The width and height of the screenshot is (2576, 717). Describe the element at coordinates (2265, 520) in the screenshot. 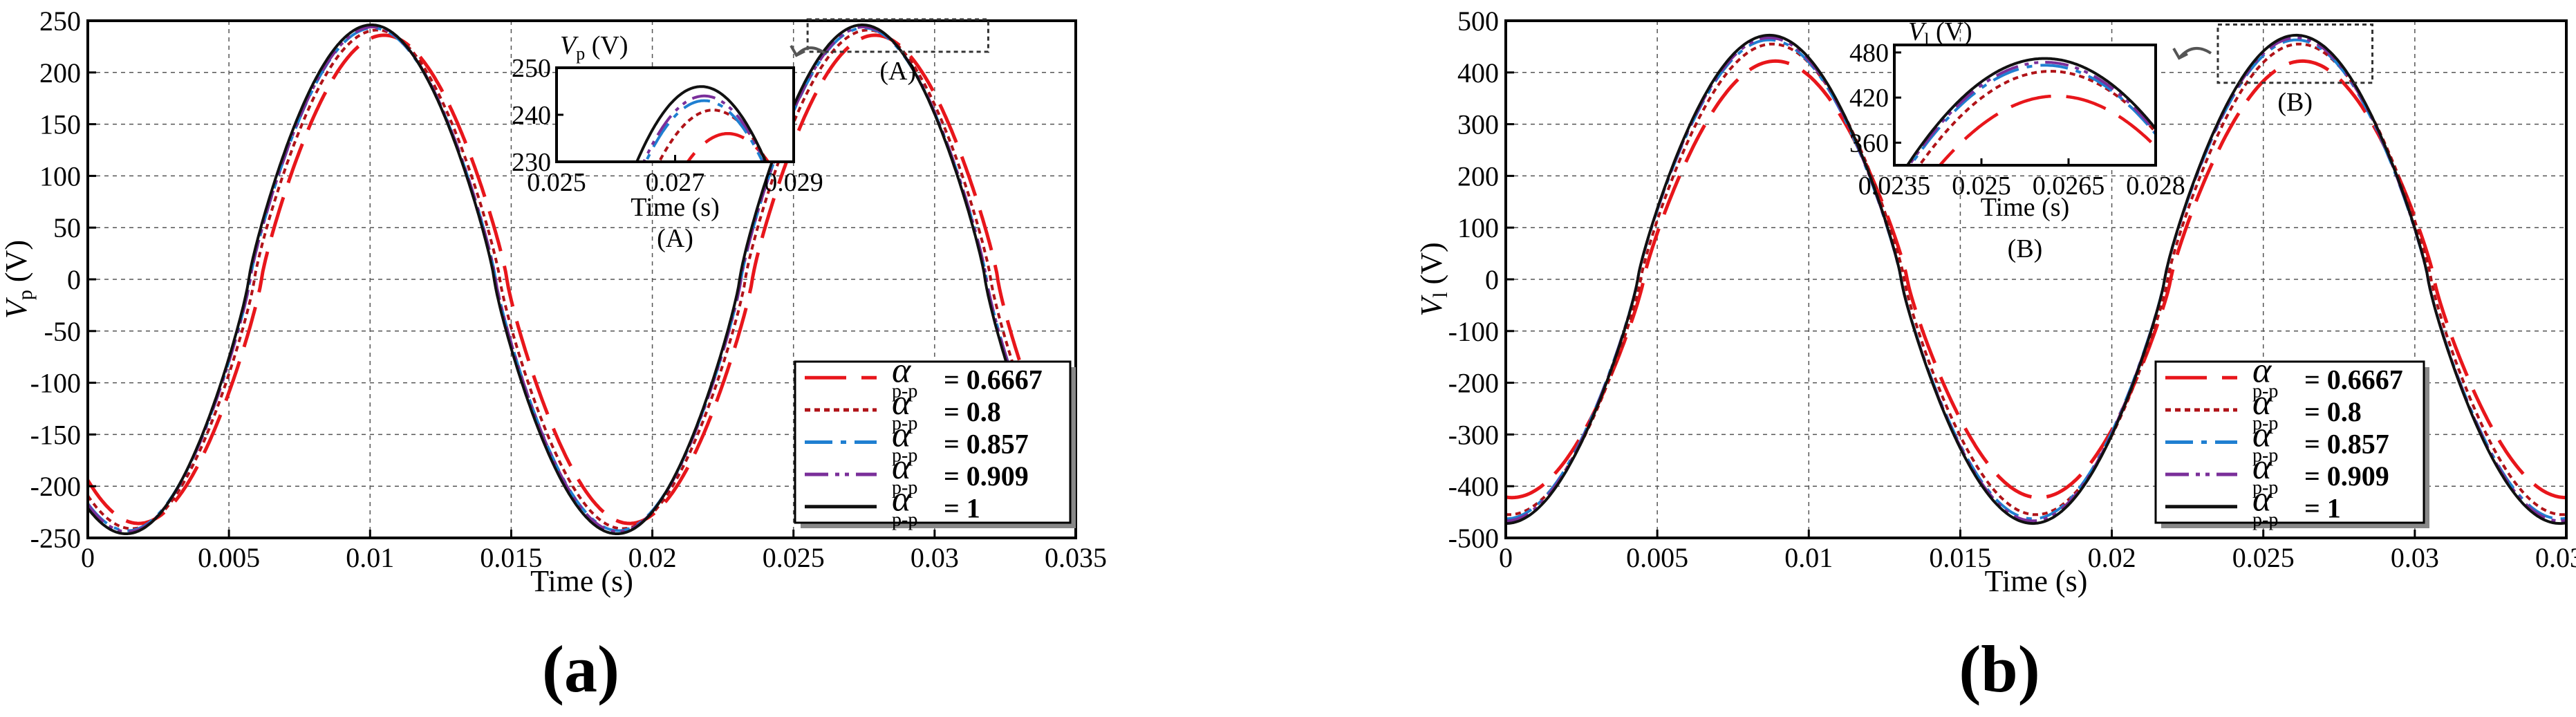

I see `legend-alpha-subscript-4: p-p` at that location.